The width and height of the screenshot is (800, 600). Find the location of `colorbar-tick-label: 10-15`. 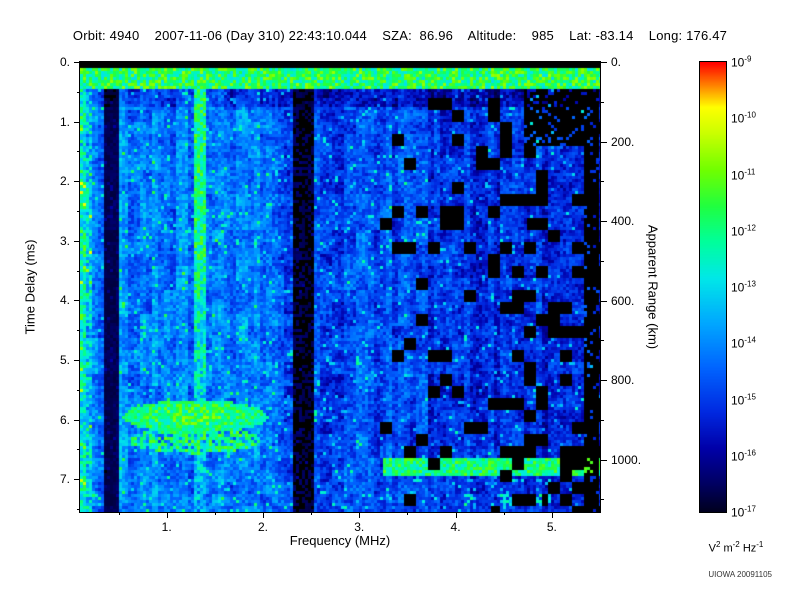

colorbar-tick-label: 10-15 is located at coordinates (743, 399).